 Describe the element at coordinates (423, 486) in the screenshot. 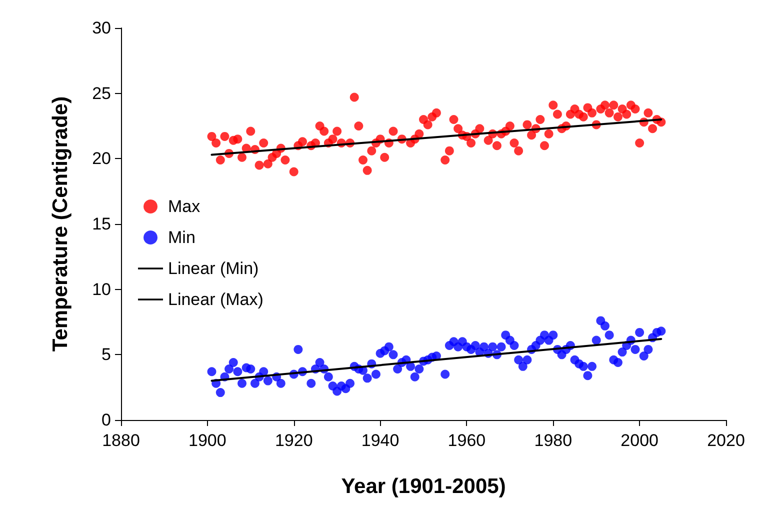

I see `x-axis-title: Year (1901-2005)` at that location.